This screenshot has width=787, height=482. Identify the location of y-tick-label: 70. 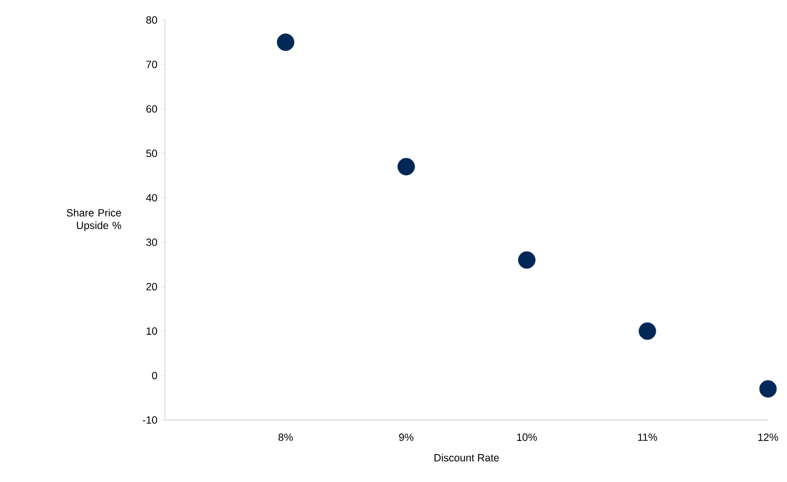
(152, 64).